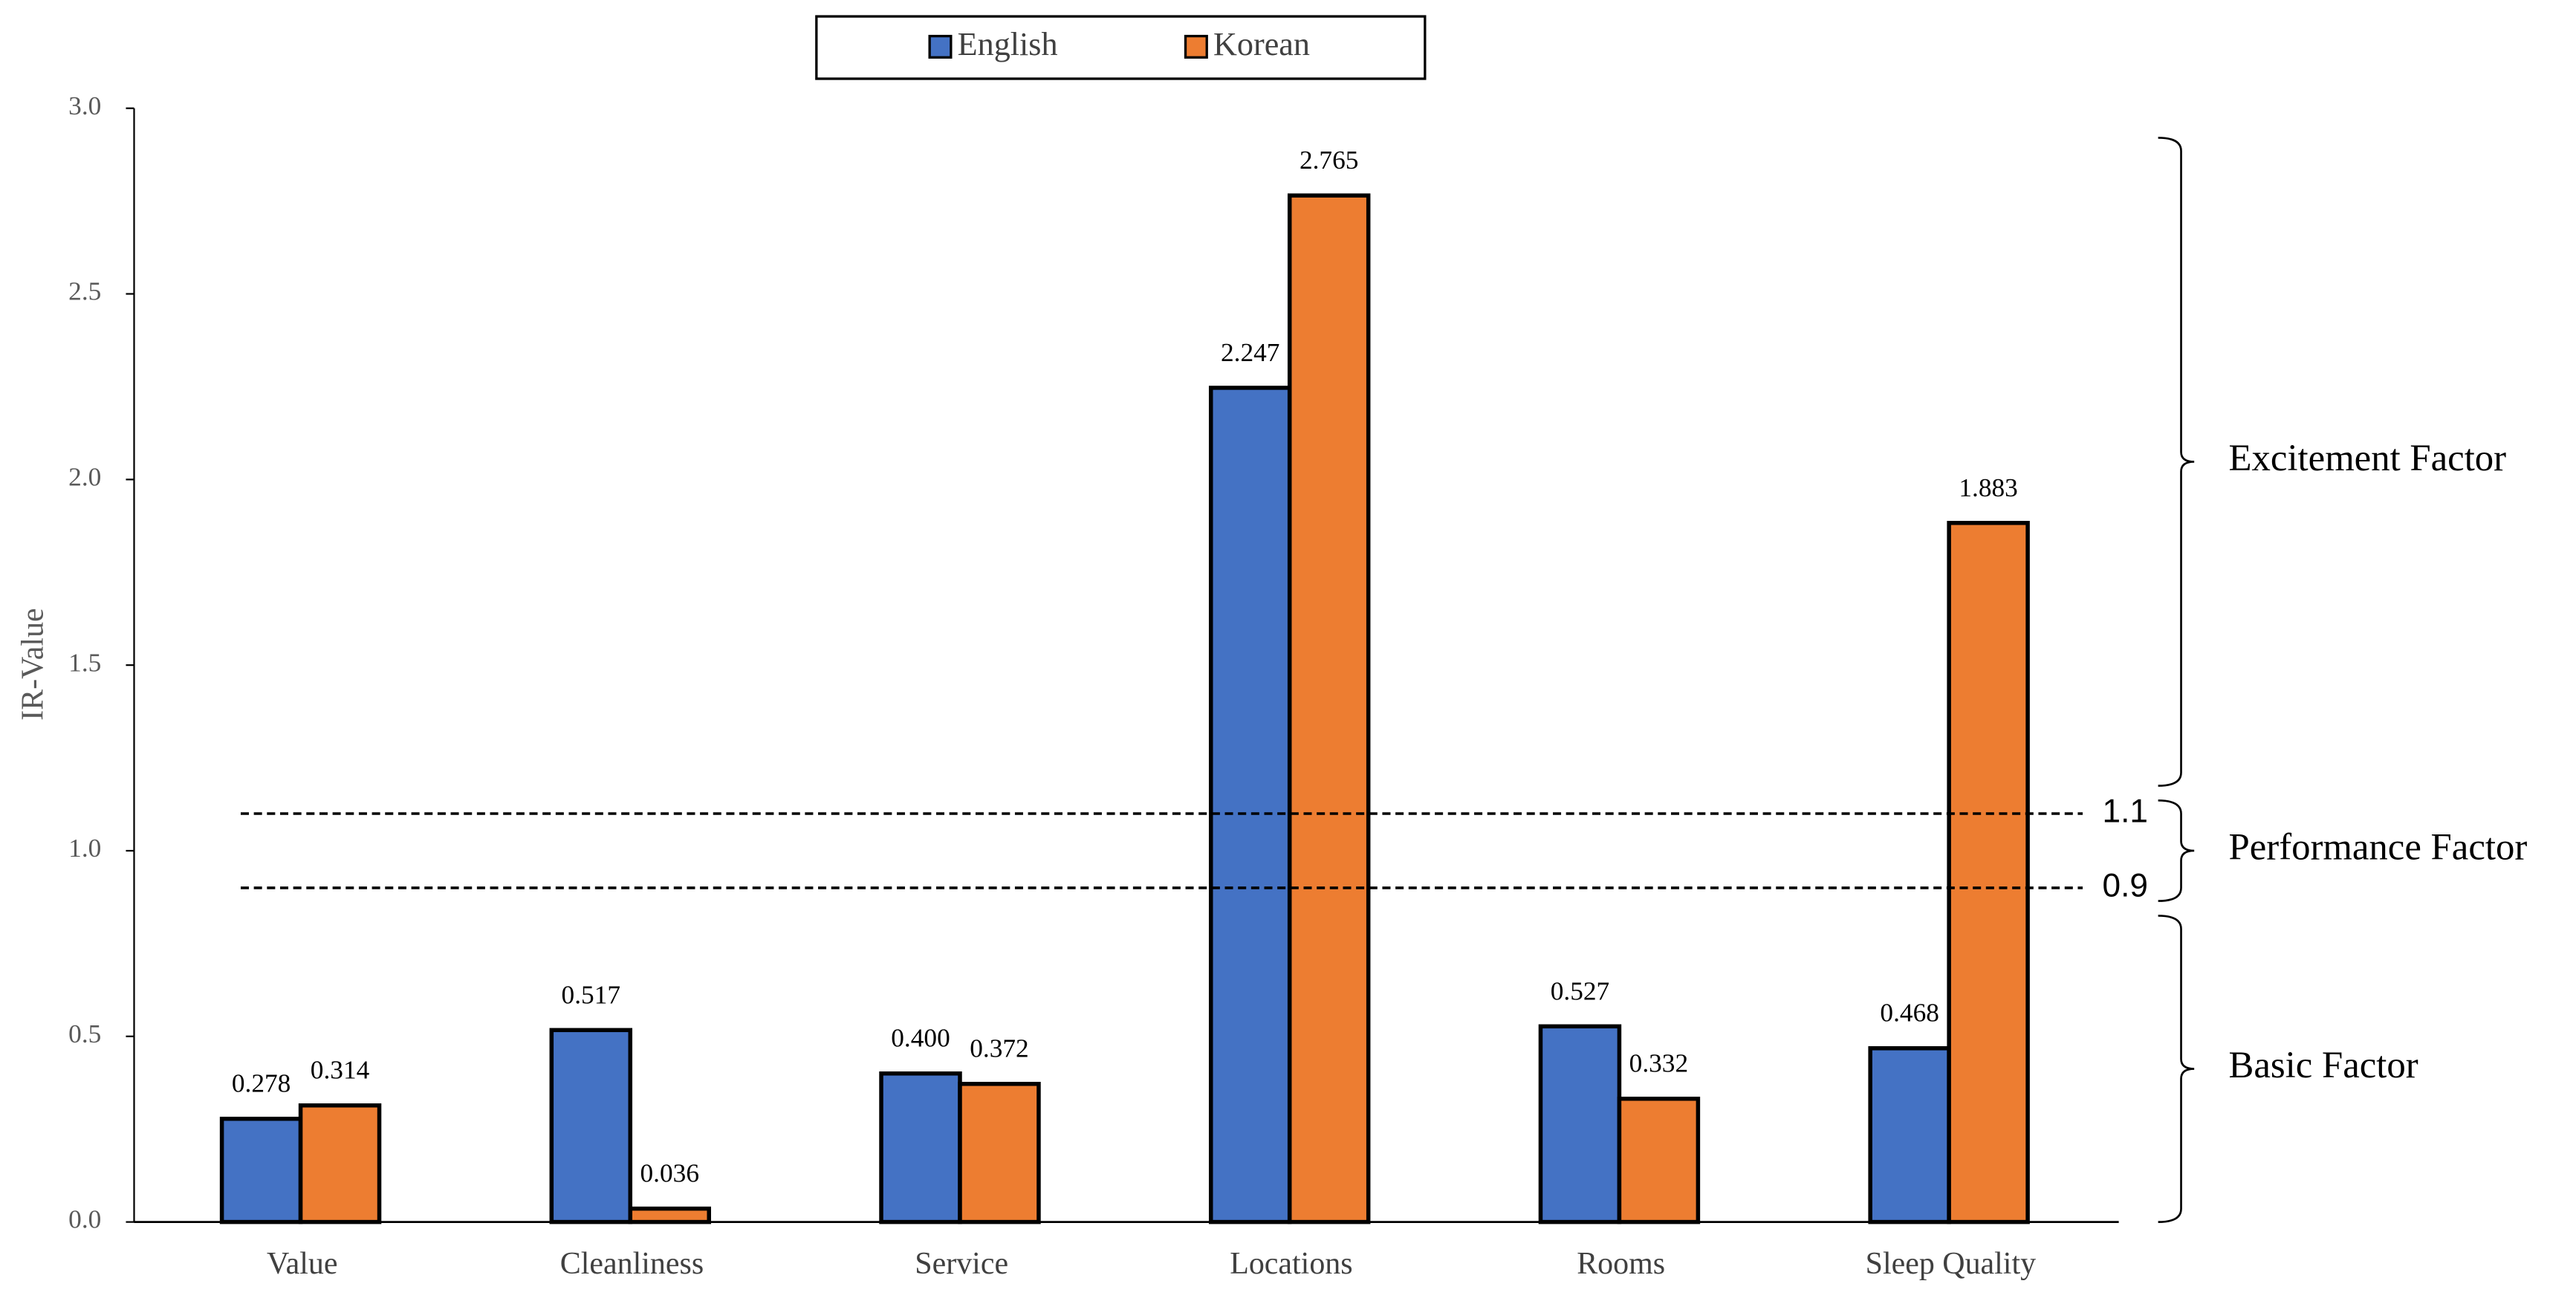 The width and height of the screenshot is (2576, 1304). Describe the element at coordinates (1261, 44) in the screenshot. I see `legend-label: Korean` at that location.